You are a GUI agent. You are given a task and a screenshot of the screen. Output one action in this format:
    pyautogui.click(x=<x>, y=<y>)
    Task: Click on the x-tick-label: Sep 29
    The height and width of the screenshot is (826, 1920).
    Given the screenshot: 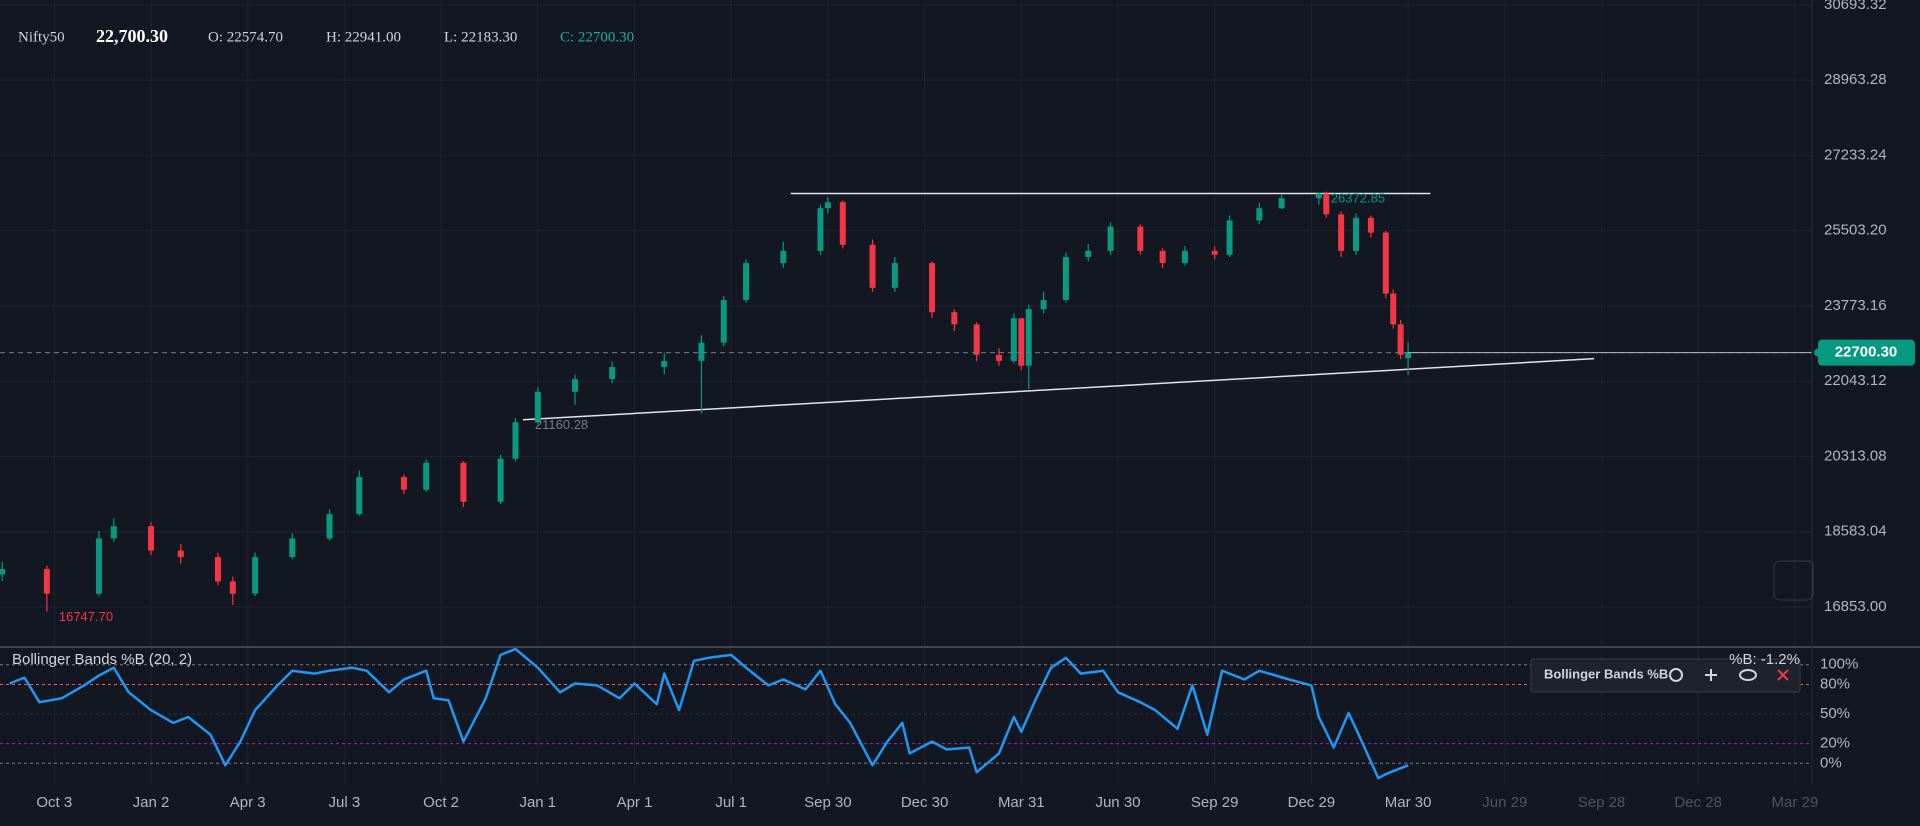 What is the action you would take?
    pyautogui.click(x=1215, y=802)
    